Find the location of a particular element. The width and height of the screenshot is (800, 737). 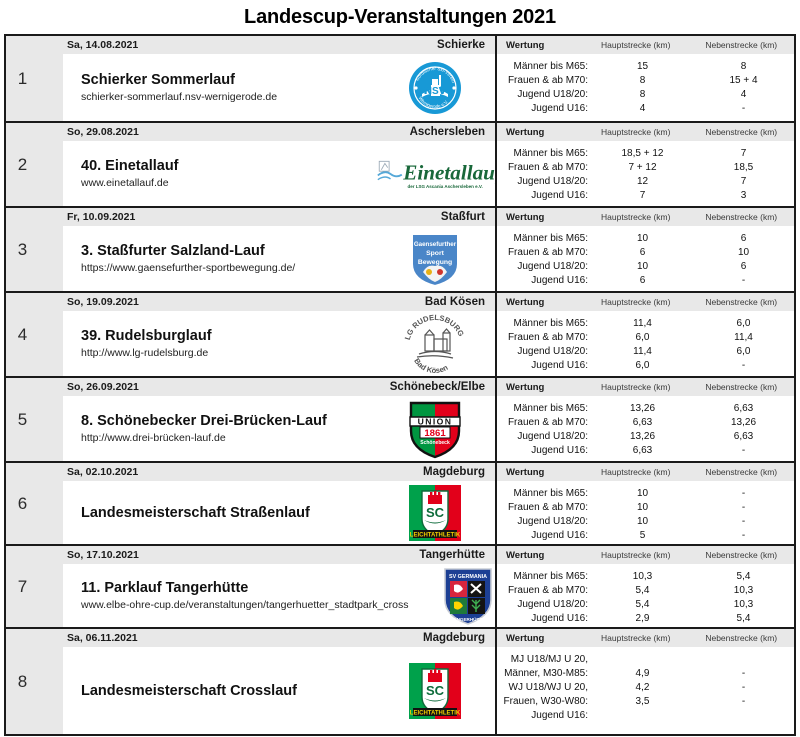

event-city: Staßfurt is located at coordinates (462, 217).